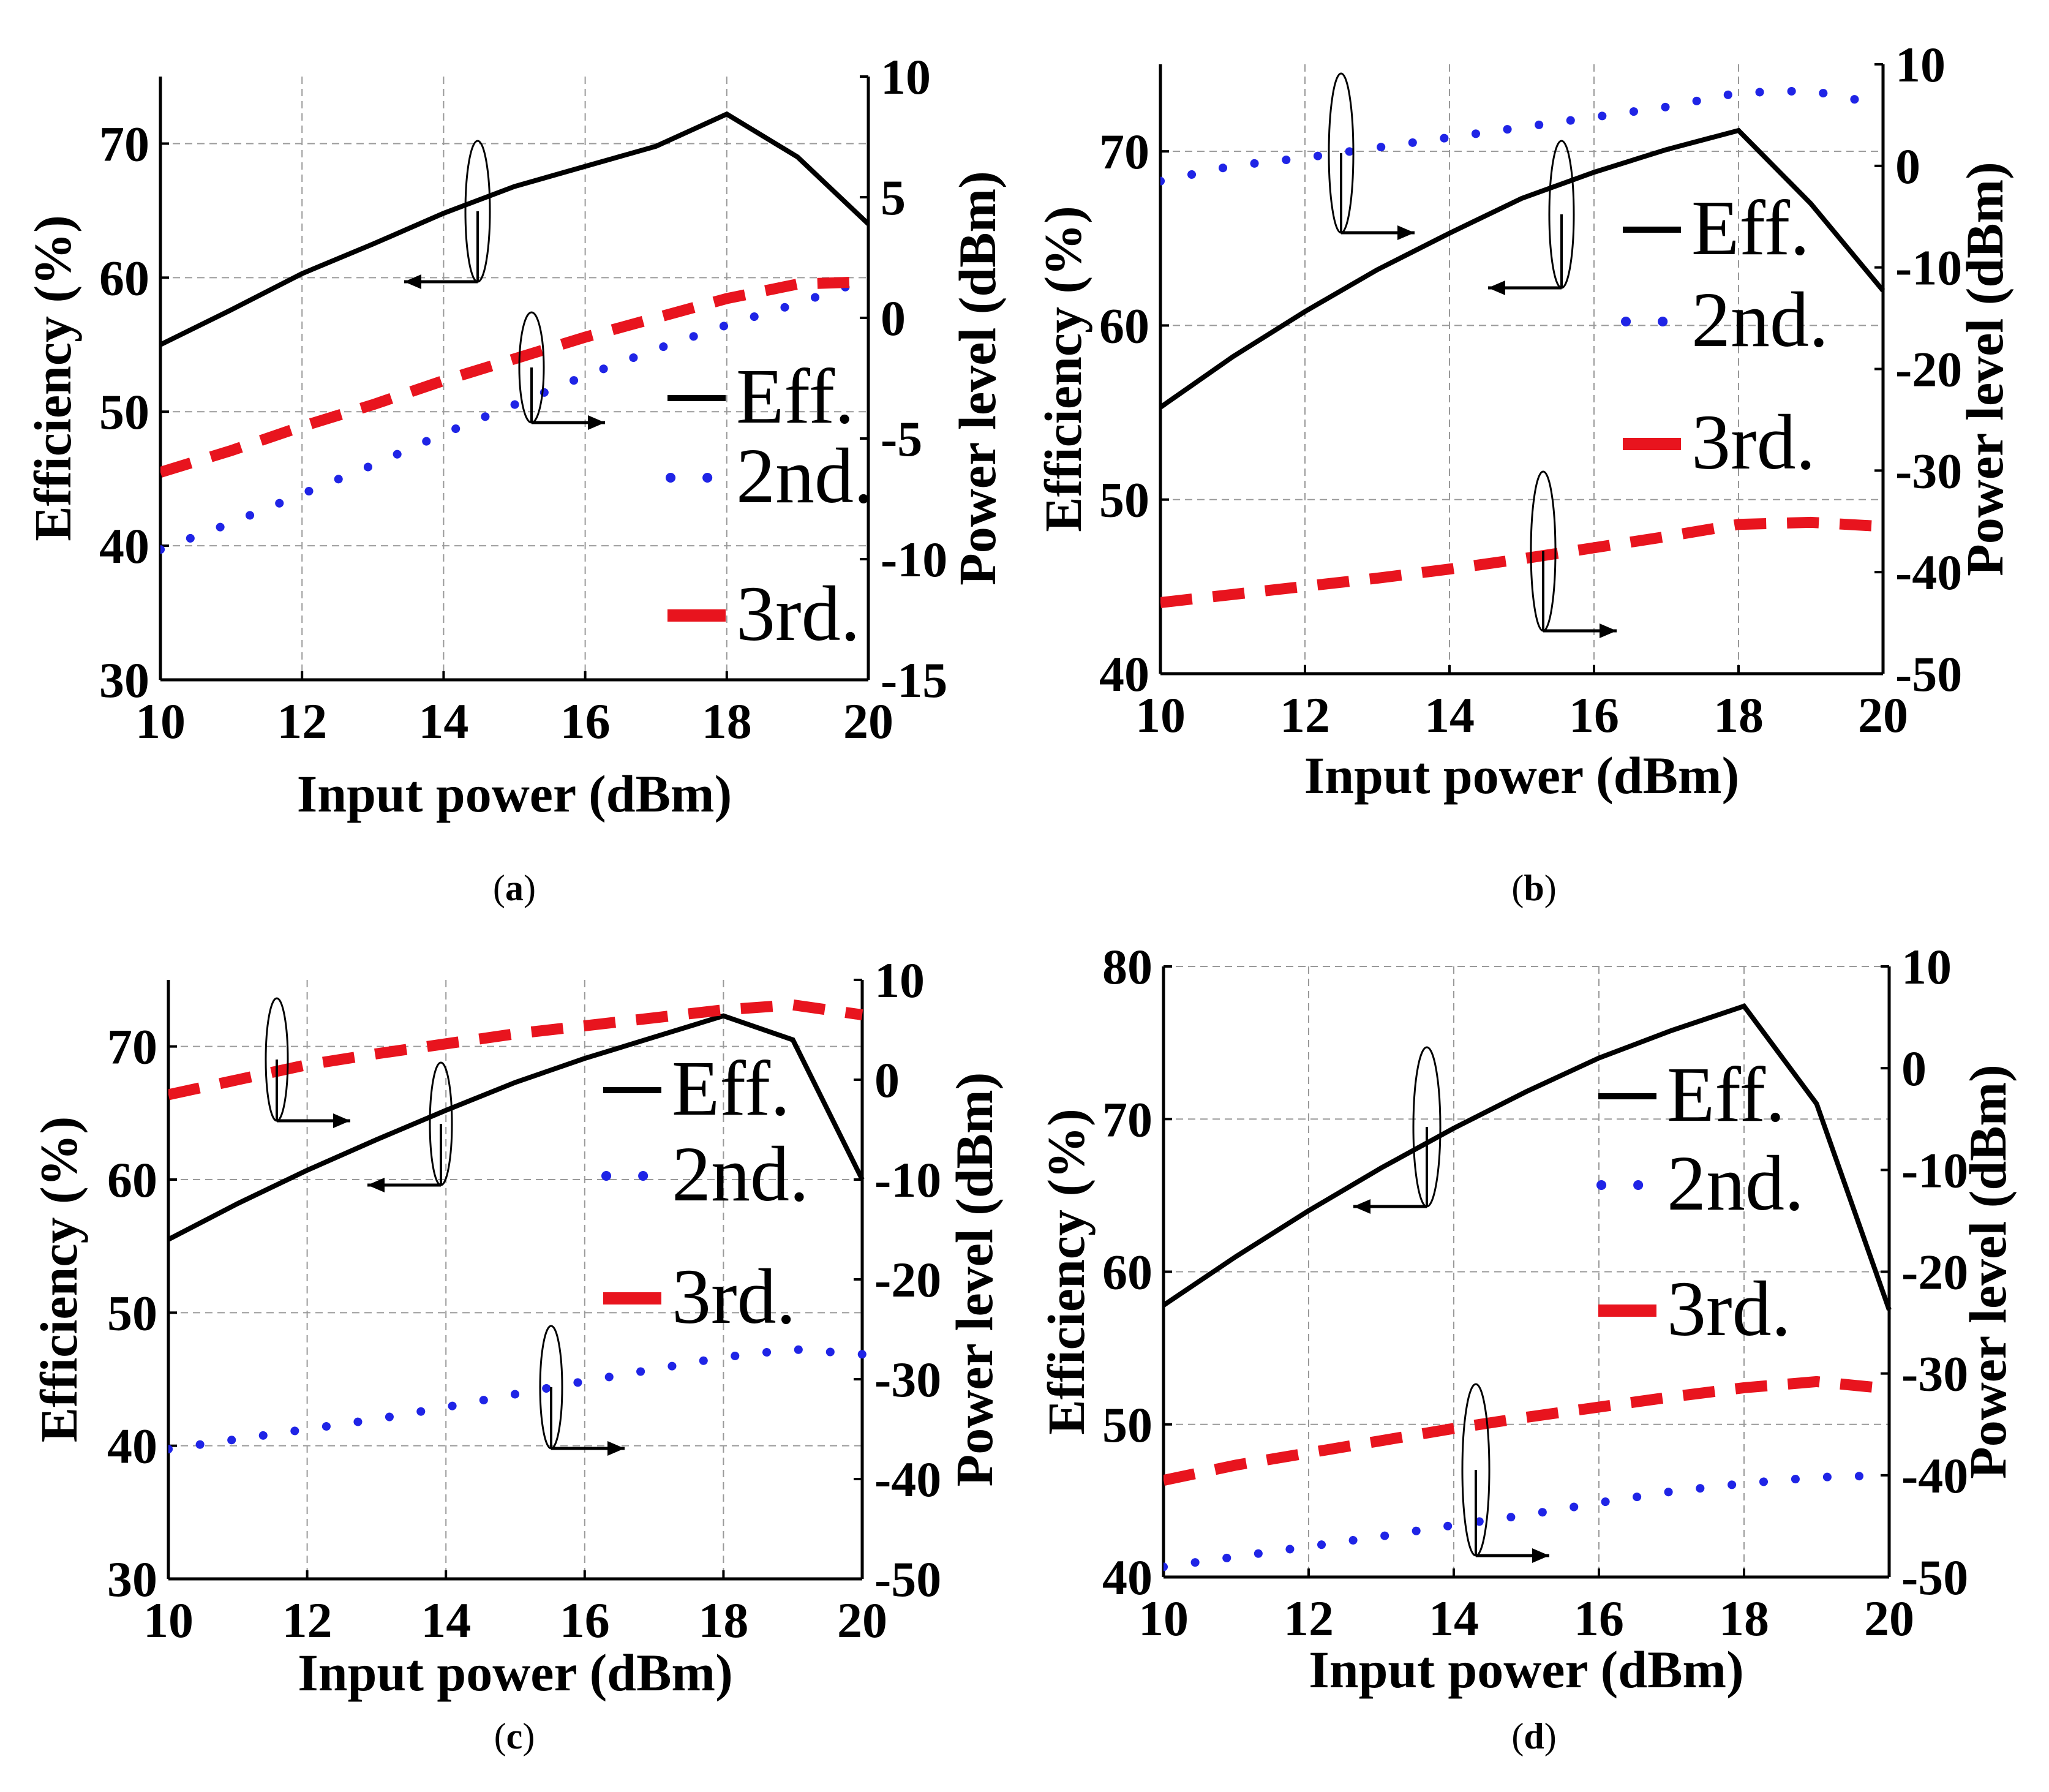 The image size is (2049, 1792). What do you see at coordinates (901, 439) in the screenshot?
I see `y2-tick-label: -5` at bounding box center [901, 439].